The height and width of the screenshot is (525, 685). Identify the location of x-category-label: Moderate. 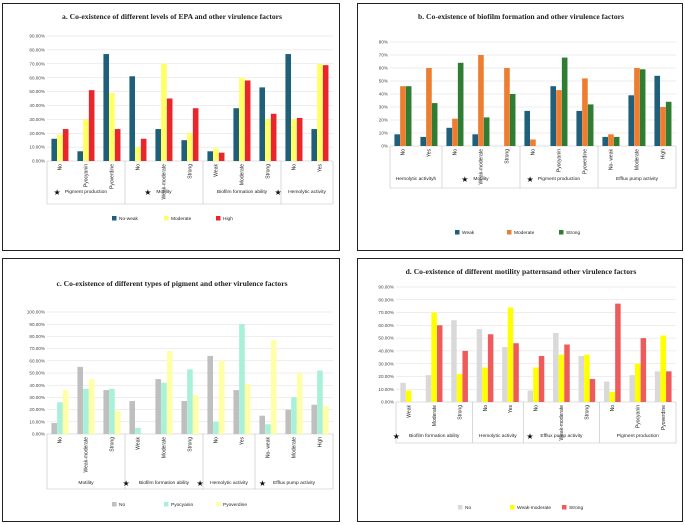
(638, 159).